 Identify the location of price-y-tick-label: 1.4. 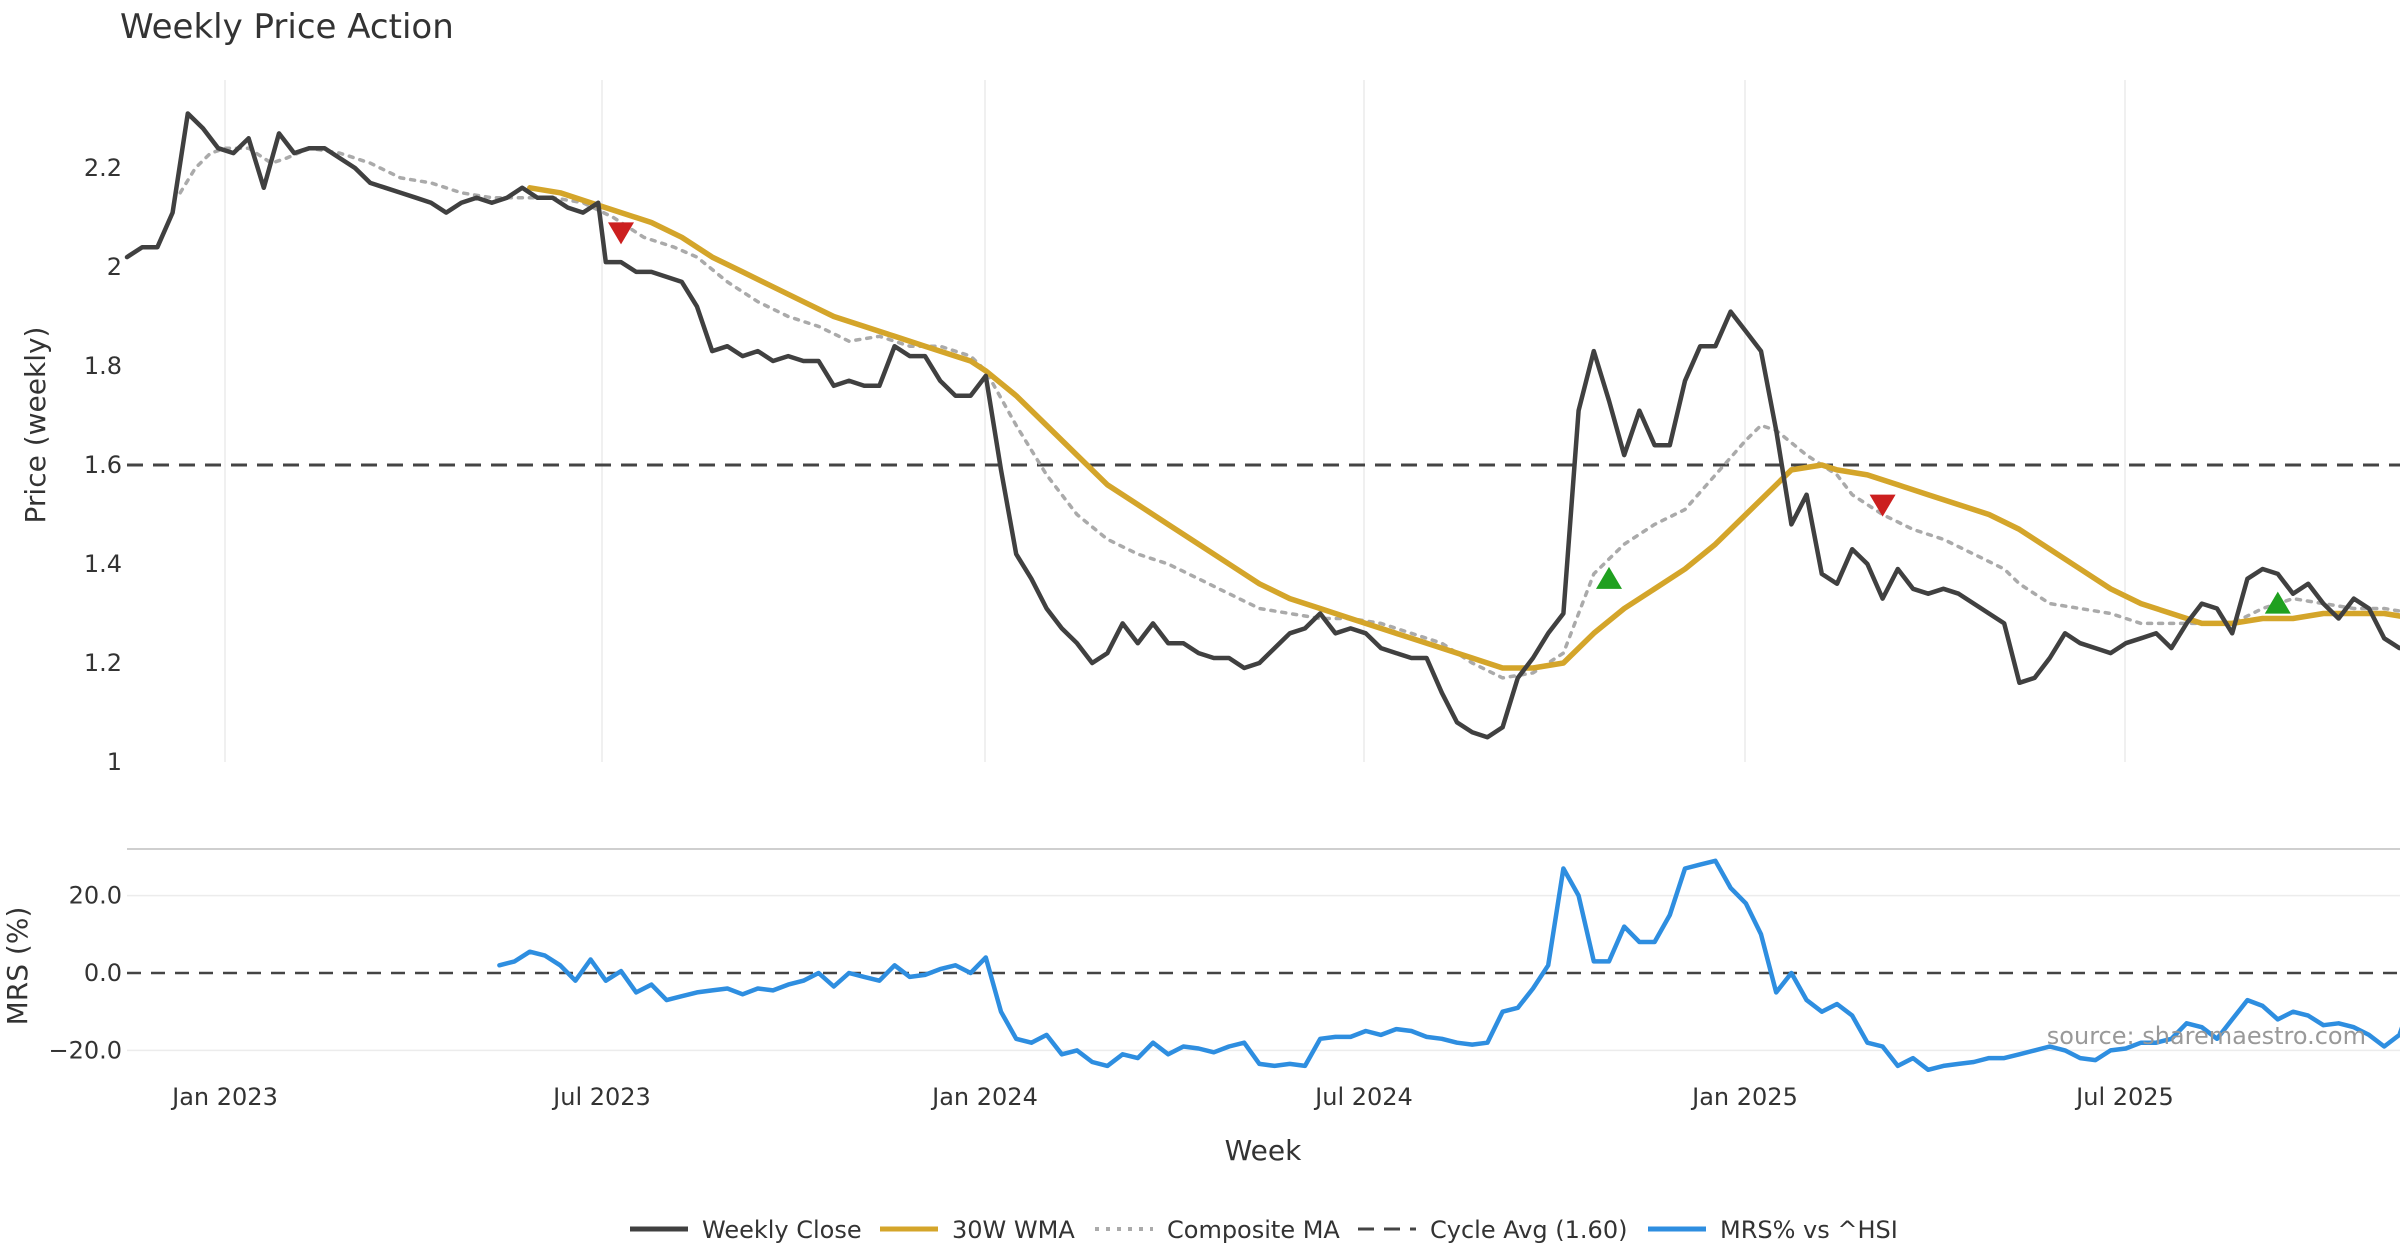
(103, 564).